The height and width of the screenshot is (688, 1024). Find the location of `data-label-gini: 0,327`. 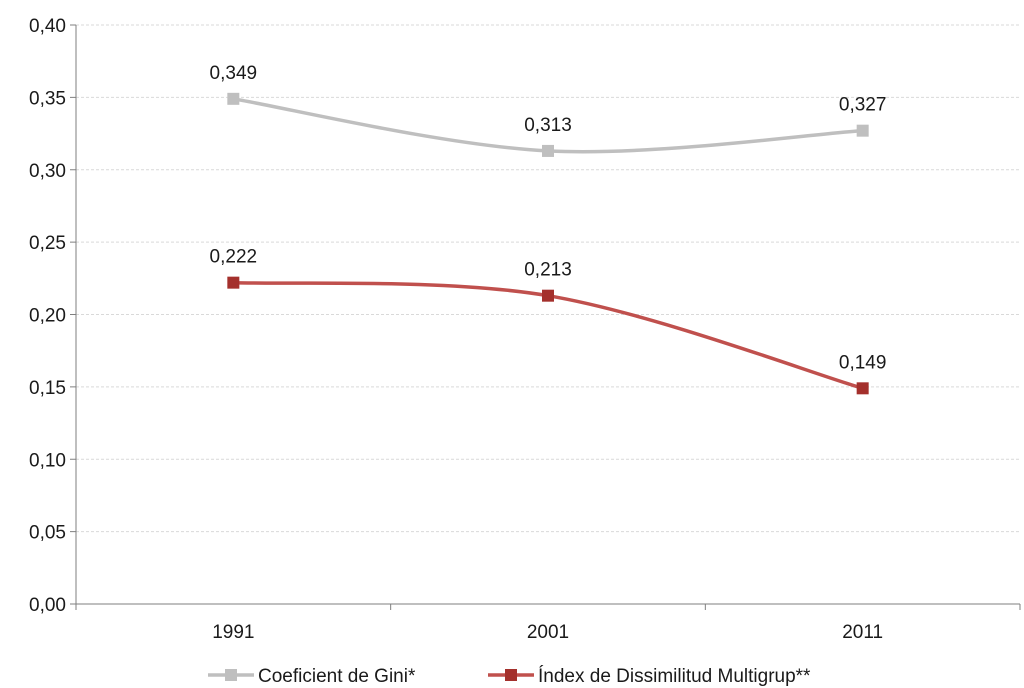

data-label-gini: 0,327 is located at coordinates (863, 105).